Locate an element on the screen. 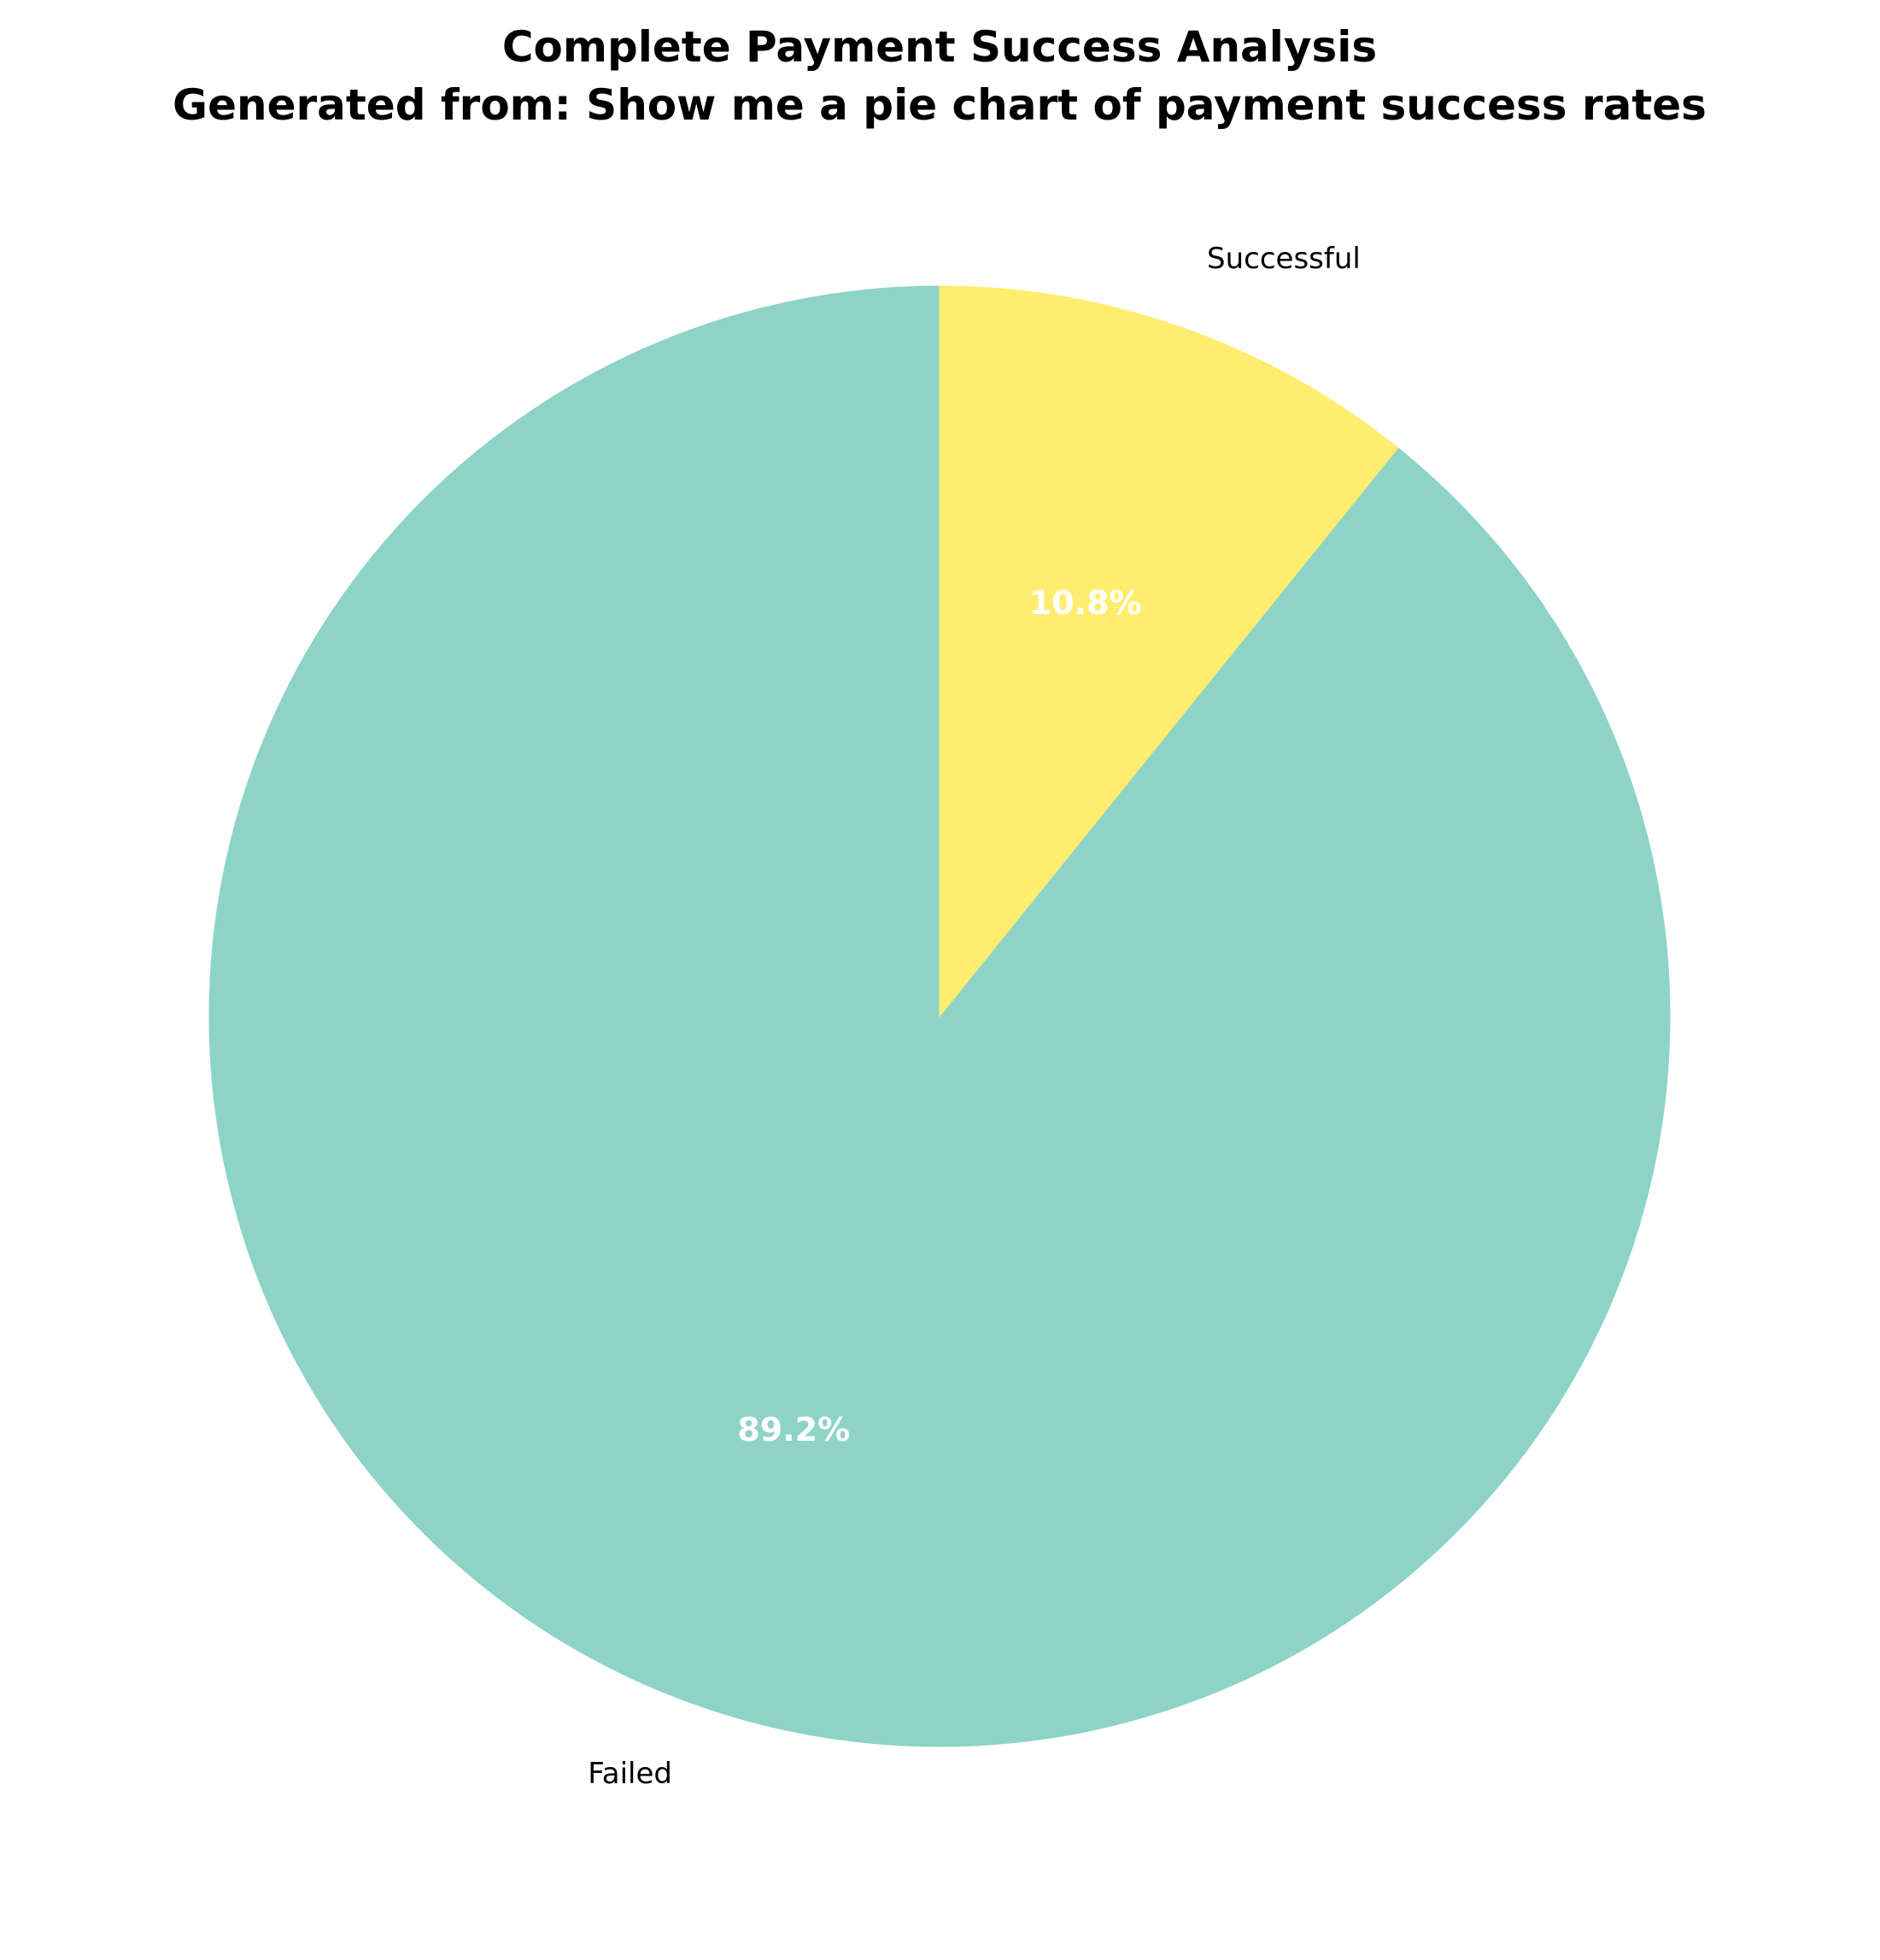 The height and width of the screenshot is (1960, 1880). slice-label-successful: Successful is located at coordinates (1284, 259).